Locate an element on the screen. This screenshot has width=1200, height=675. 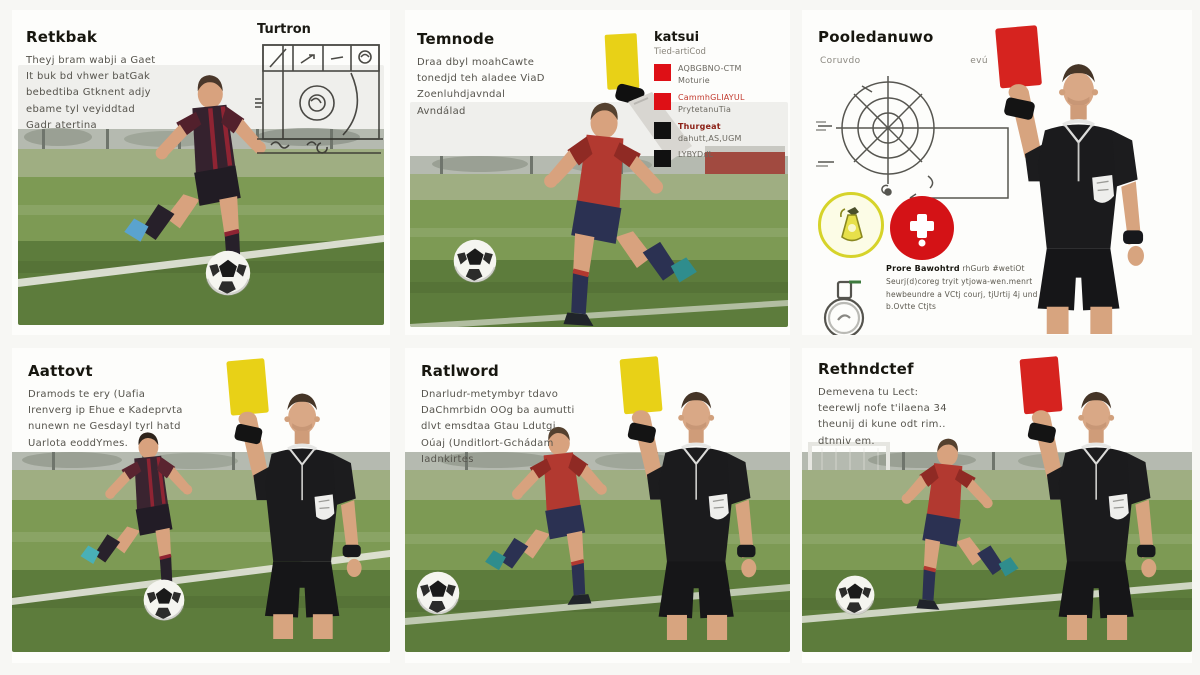
goal-frame is located at coordinates (849, 465).